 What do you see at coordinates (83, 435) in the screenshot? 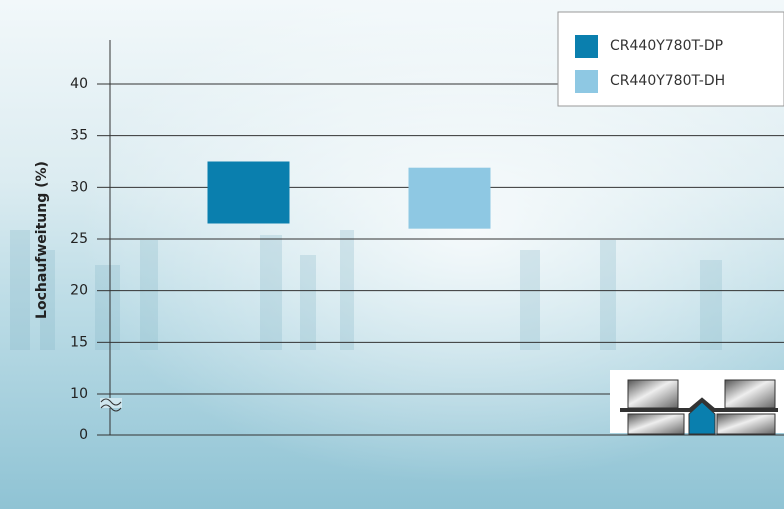
I see `y-tick-label: 0` at bounding box center [83, 435].